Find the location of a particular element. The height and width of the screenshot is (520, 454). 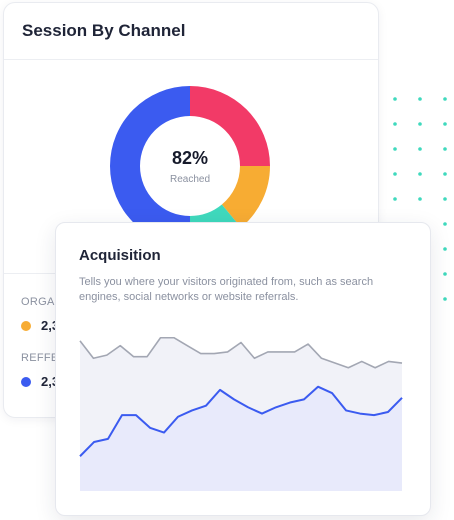

donut-segment-orange is located at coordinates (245, 197).